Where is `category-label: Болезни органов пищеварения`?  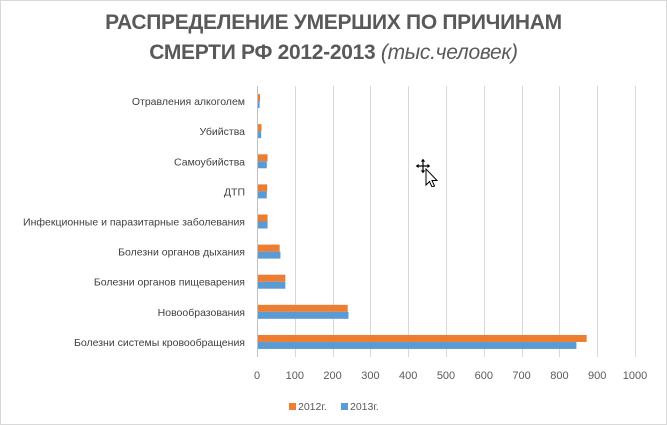
category-label: Болезни органов пищеварения is located at coordinates (169, 283).